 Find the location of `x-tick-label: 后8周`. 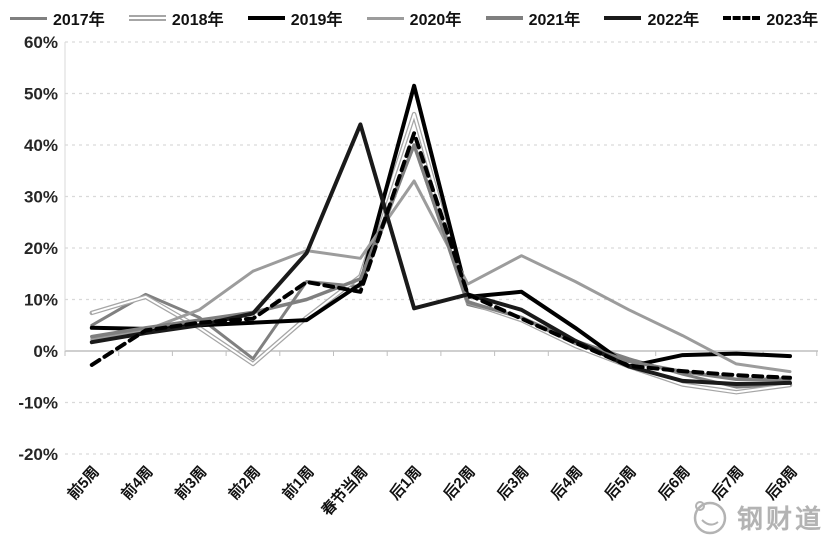

x-tick-label: 后8周 is located at coordinates (782, 483).